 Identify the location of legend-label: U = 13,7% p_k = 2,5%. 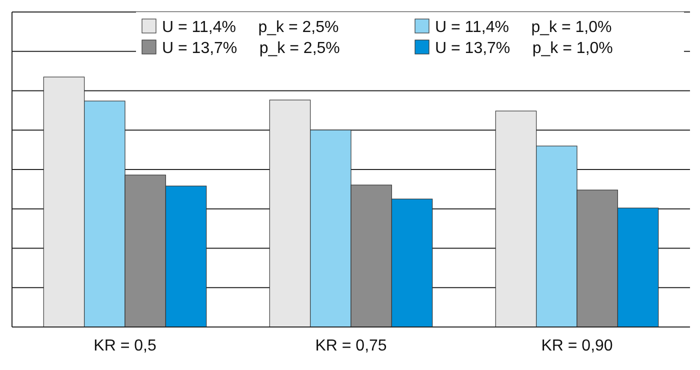
(251, 48).